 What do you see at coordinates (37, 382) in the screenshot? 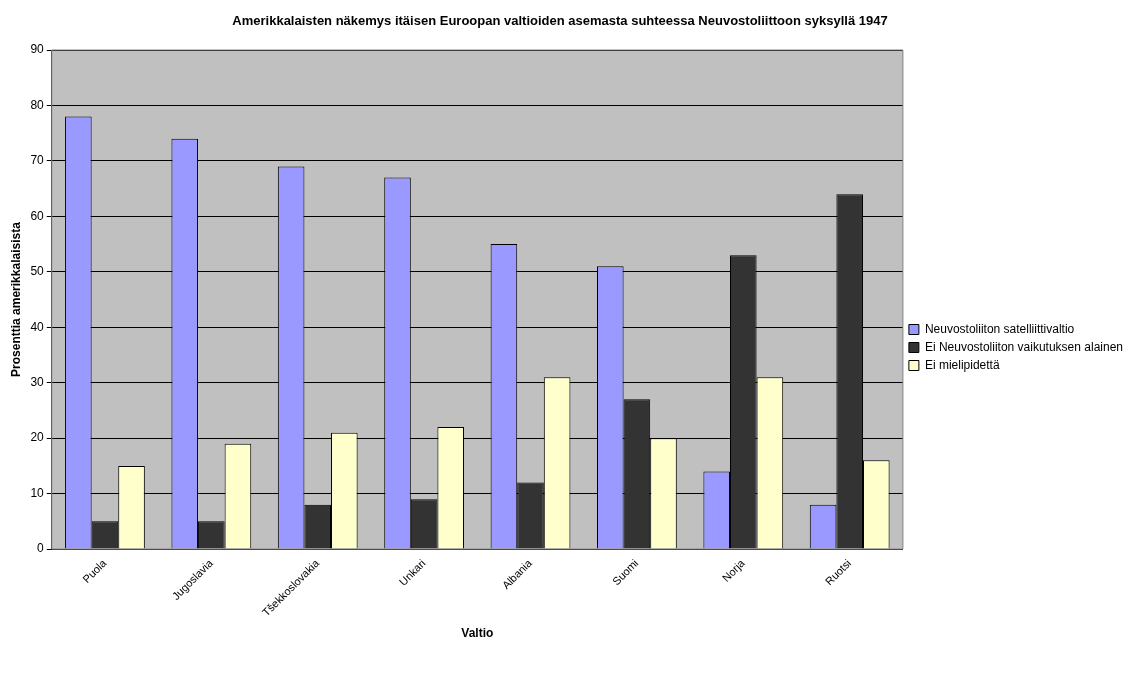
I see `y-tick-label: 30` at bounding box center [37, 382].